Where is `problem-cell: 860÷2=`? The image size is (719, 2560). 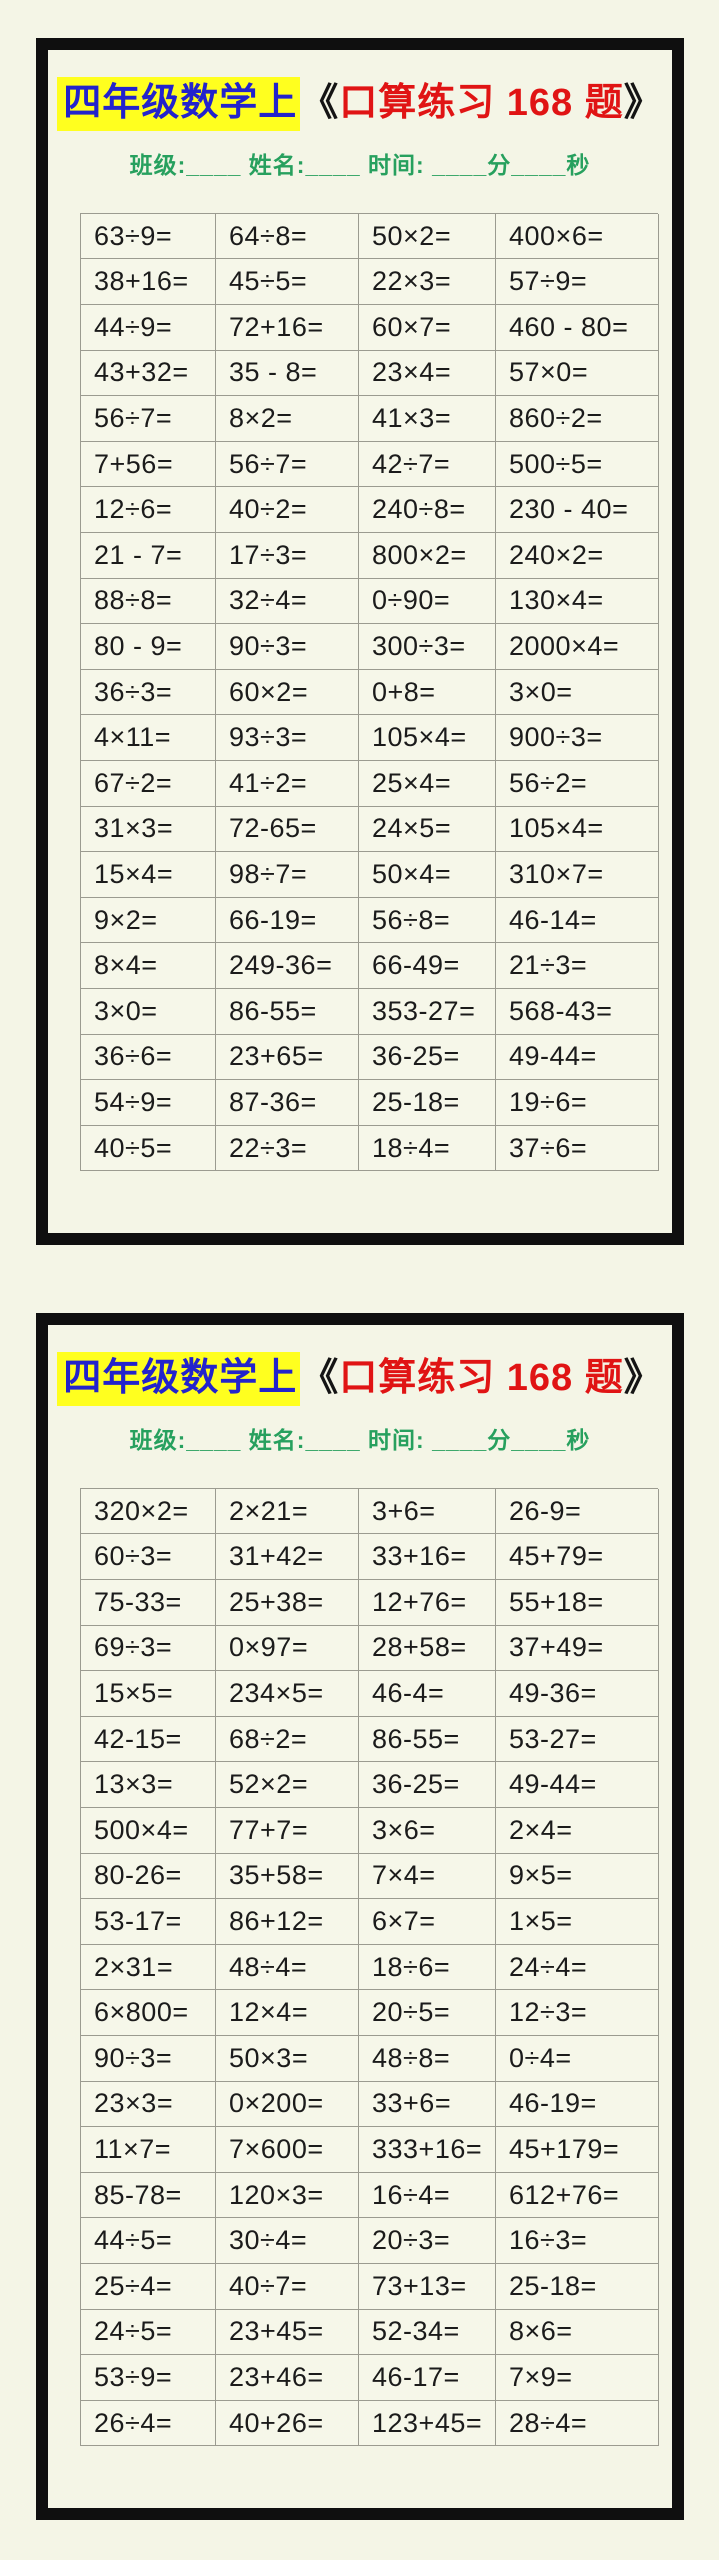 problem-cell: 860÷2= is located at coordinates (577, 419).